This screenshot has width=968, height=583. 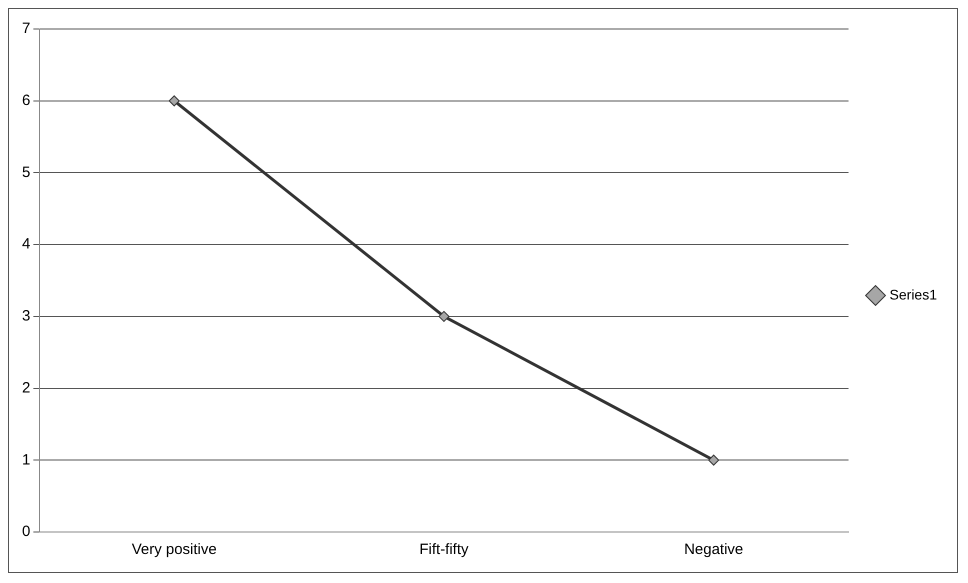 I want to click on y-tick-label: 0, so click(x=26, y=531).